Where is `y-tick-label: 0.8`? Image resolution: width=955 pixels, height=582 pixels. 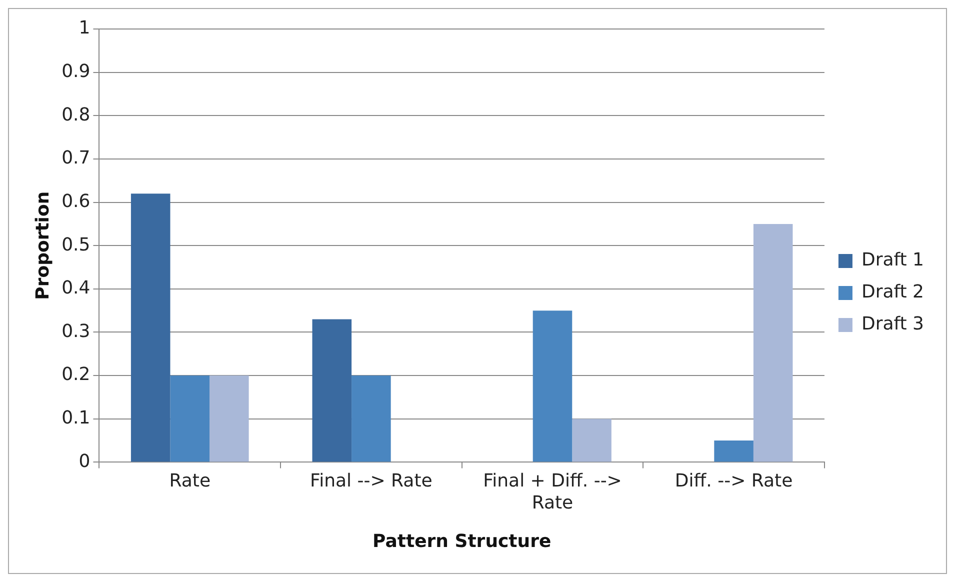 y-tick-label: 0.8 is located at coordinates (76, 115).